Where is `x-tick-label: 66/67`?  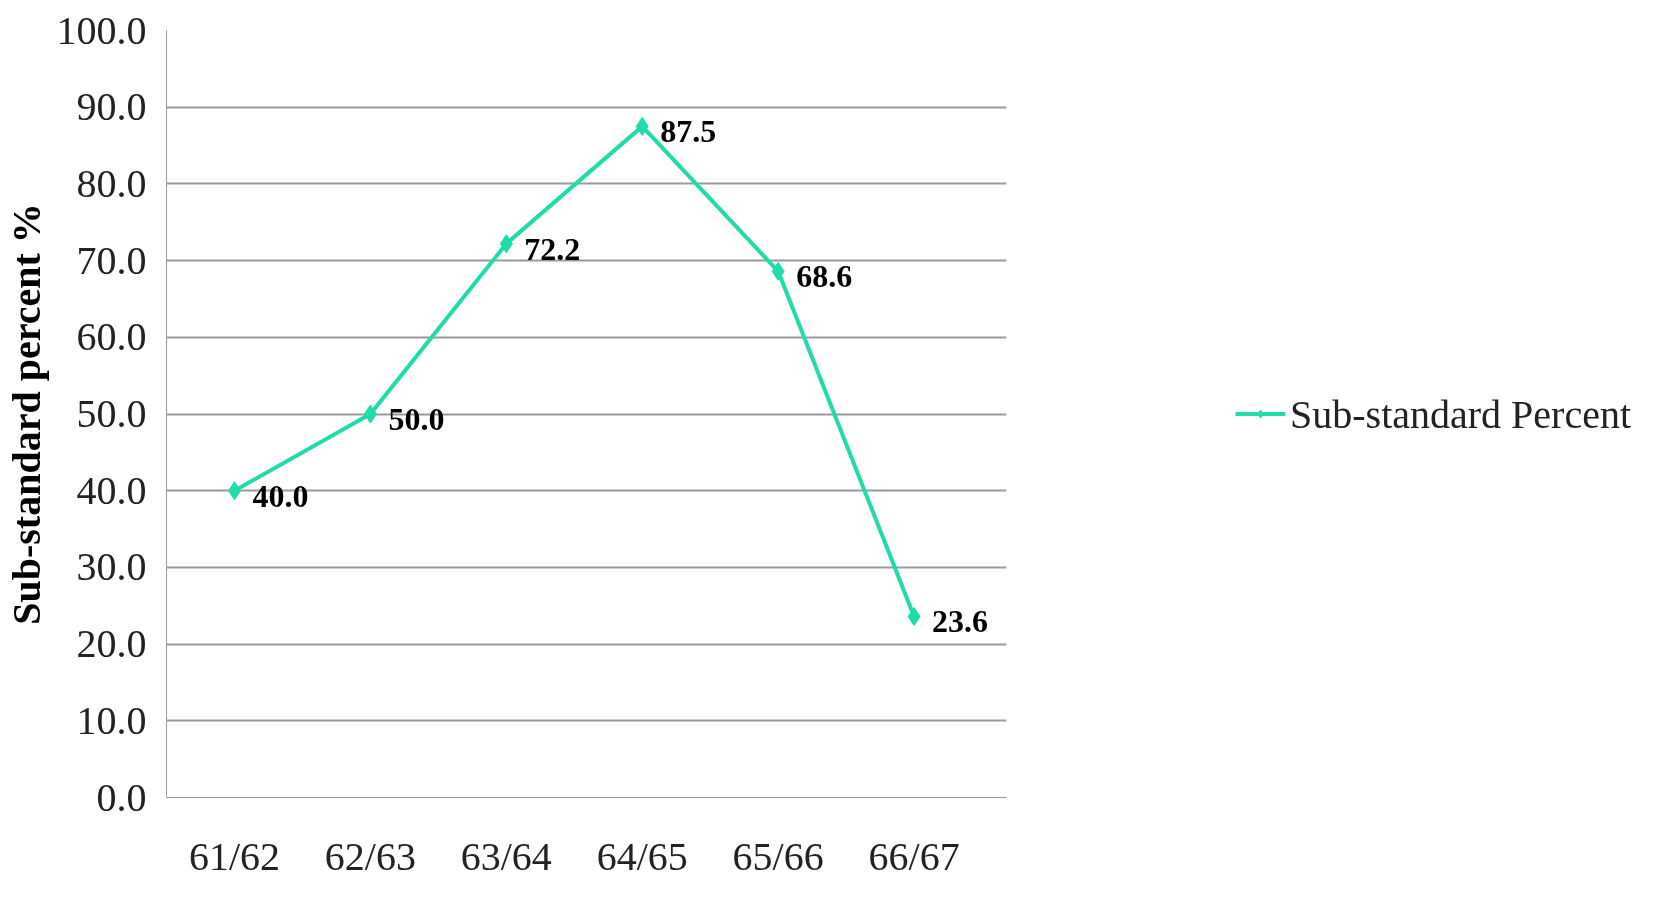 x-tick-label: 66/67 is located at coordinates (914, 856).